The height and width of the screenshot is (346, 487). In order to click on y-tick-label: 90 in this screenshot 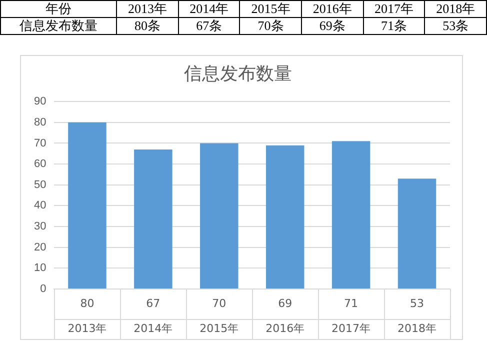, I will do `click(40, 102)`.